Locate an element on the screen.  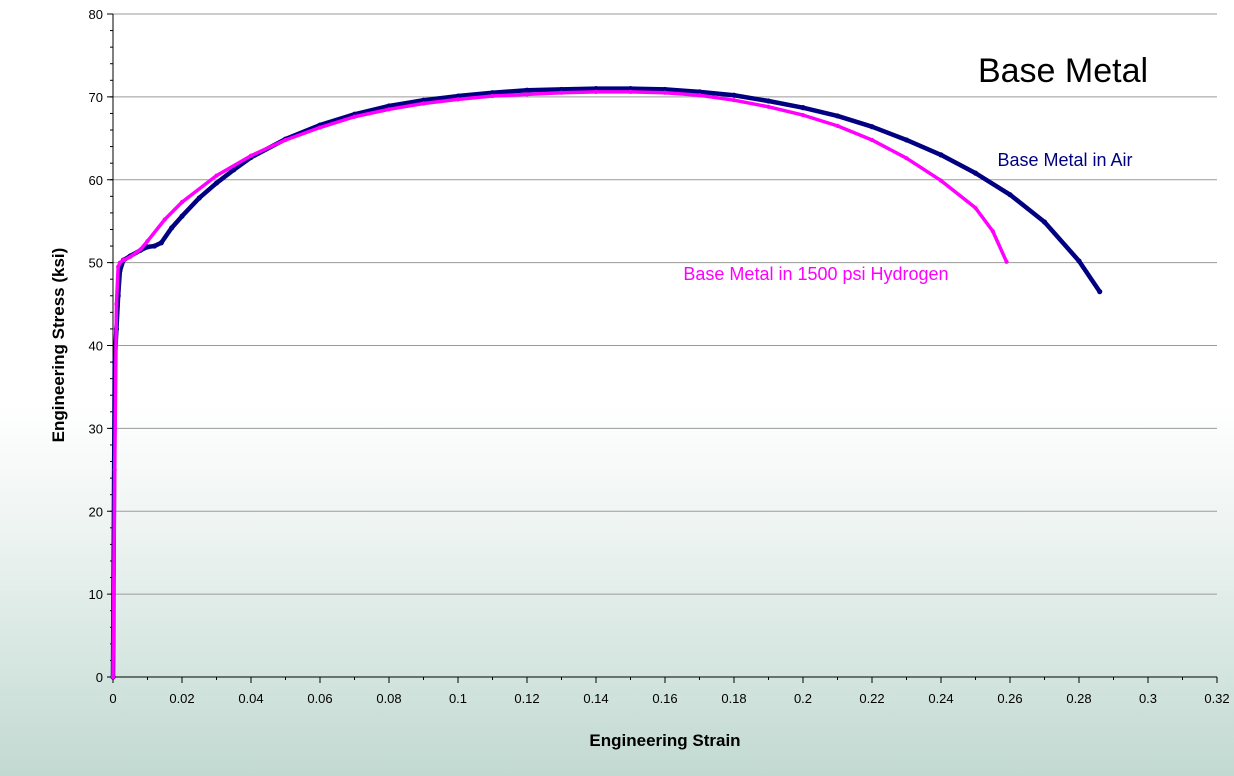
y-tick-label: 70 is located at coordinates (96, 97).